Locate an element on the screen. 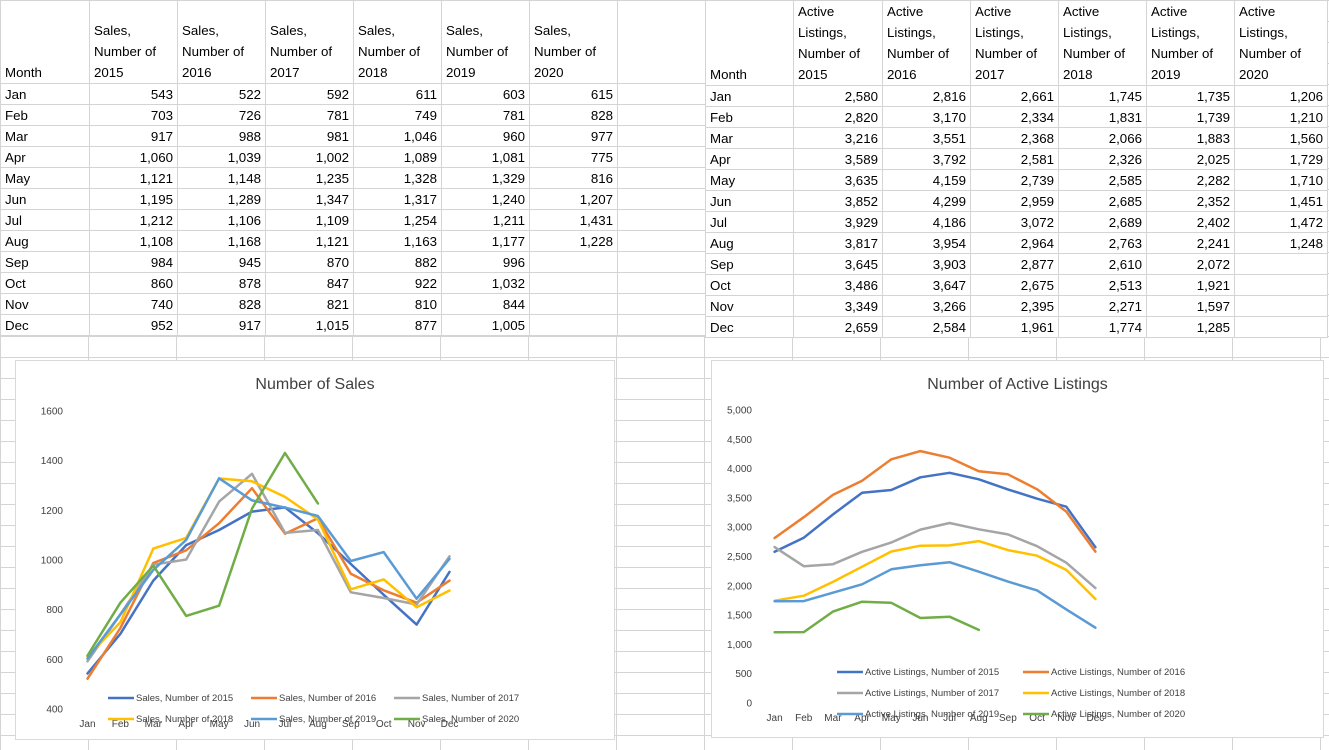 This screenshot has height=750, width=1329. month-cell: Nov is located at coordinates (749, 306).